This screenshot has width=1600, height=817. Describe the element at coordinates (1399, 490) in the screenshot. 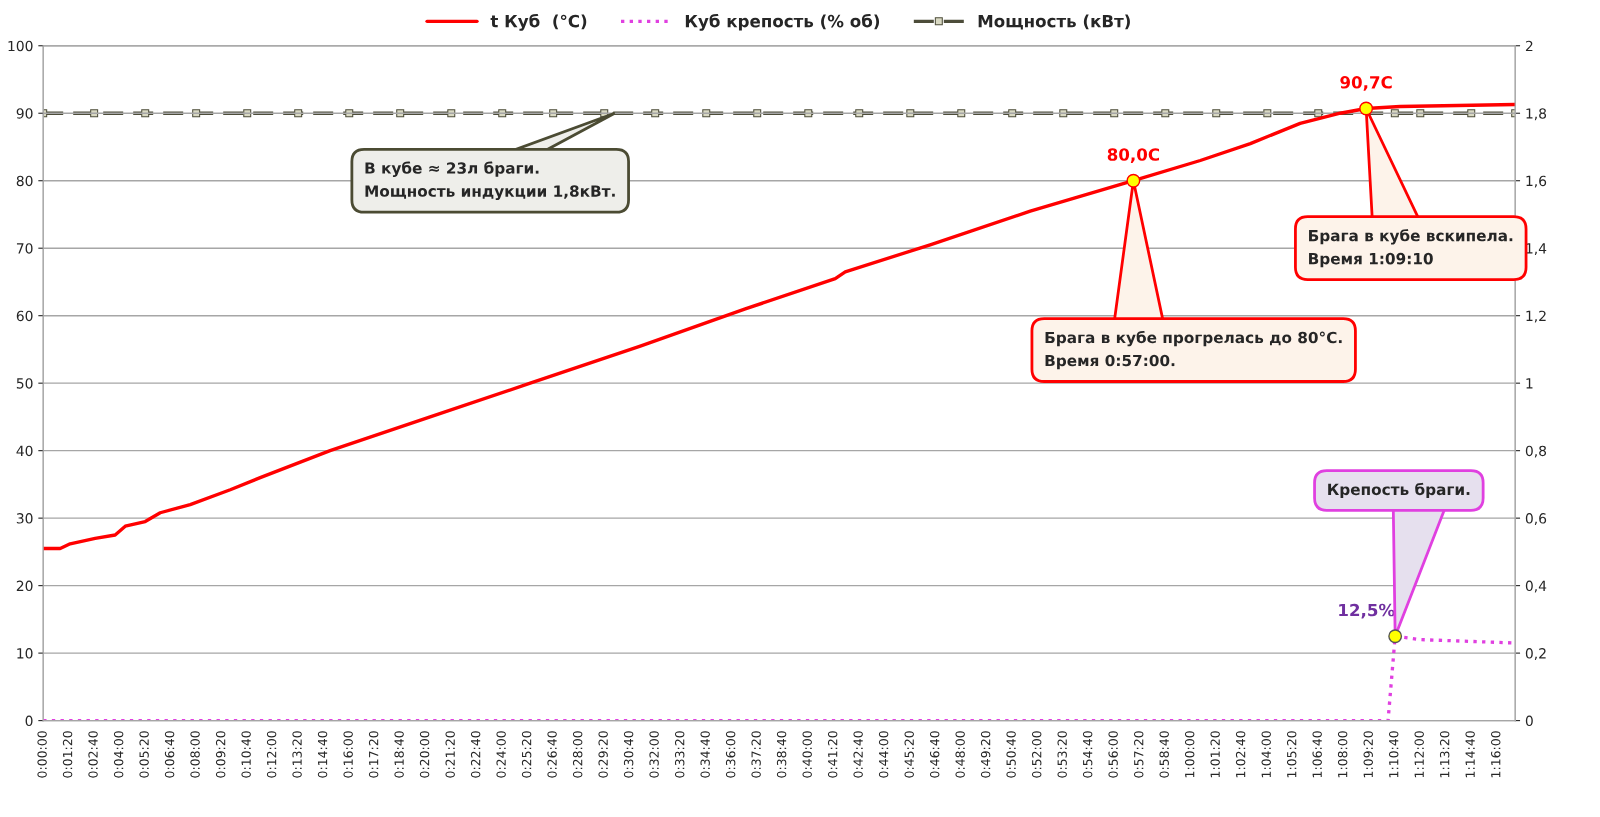

I see `annotation: Крепость браги.` at that location.